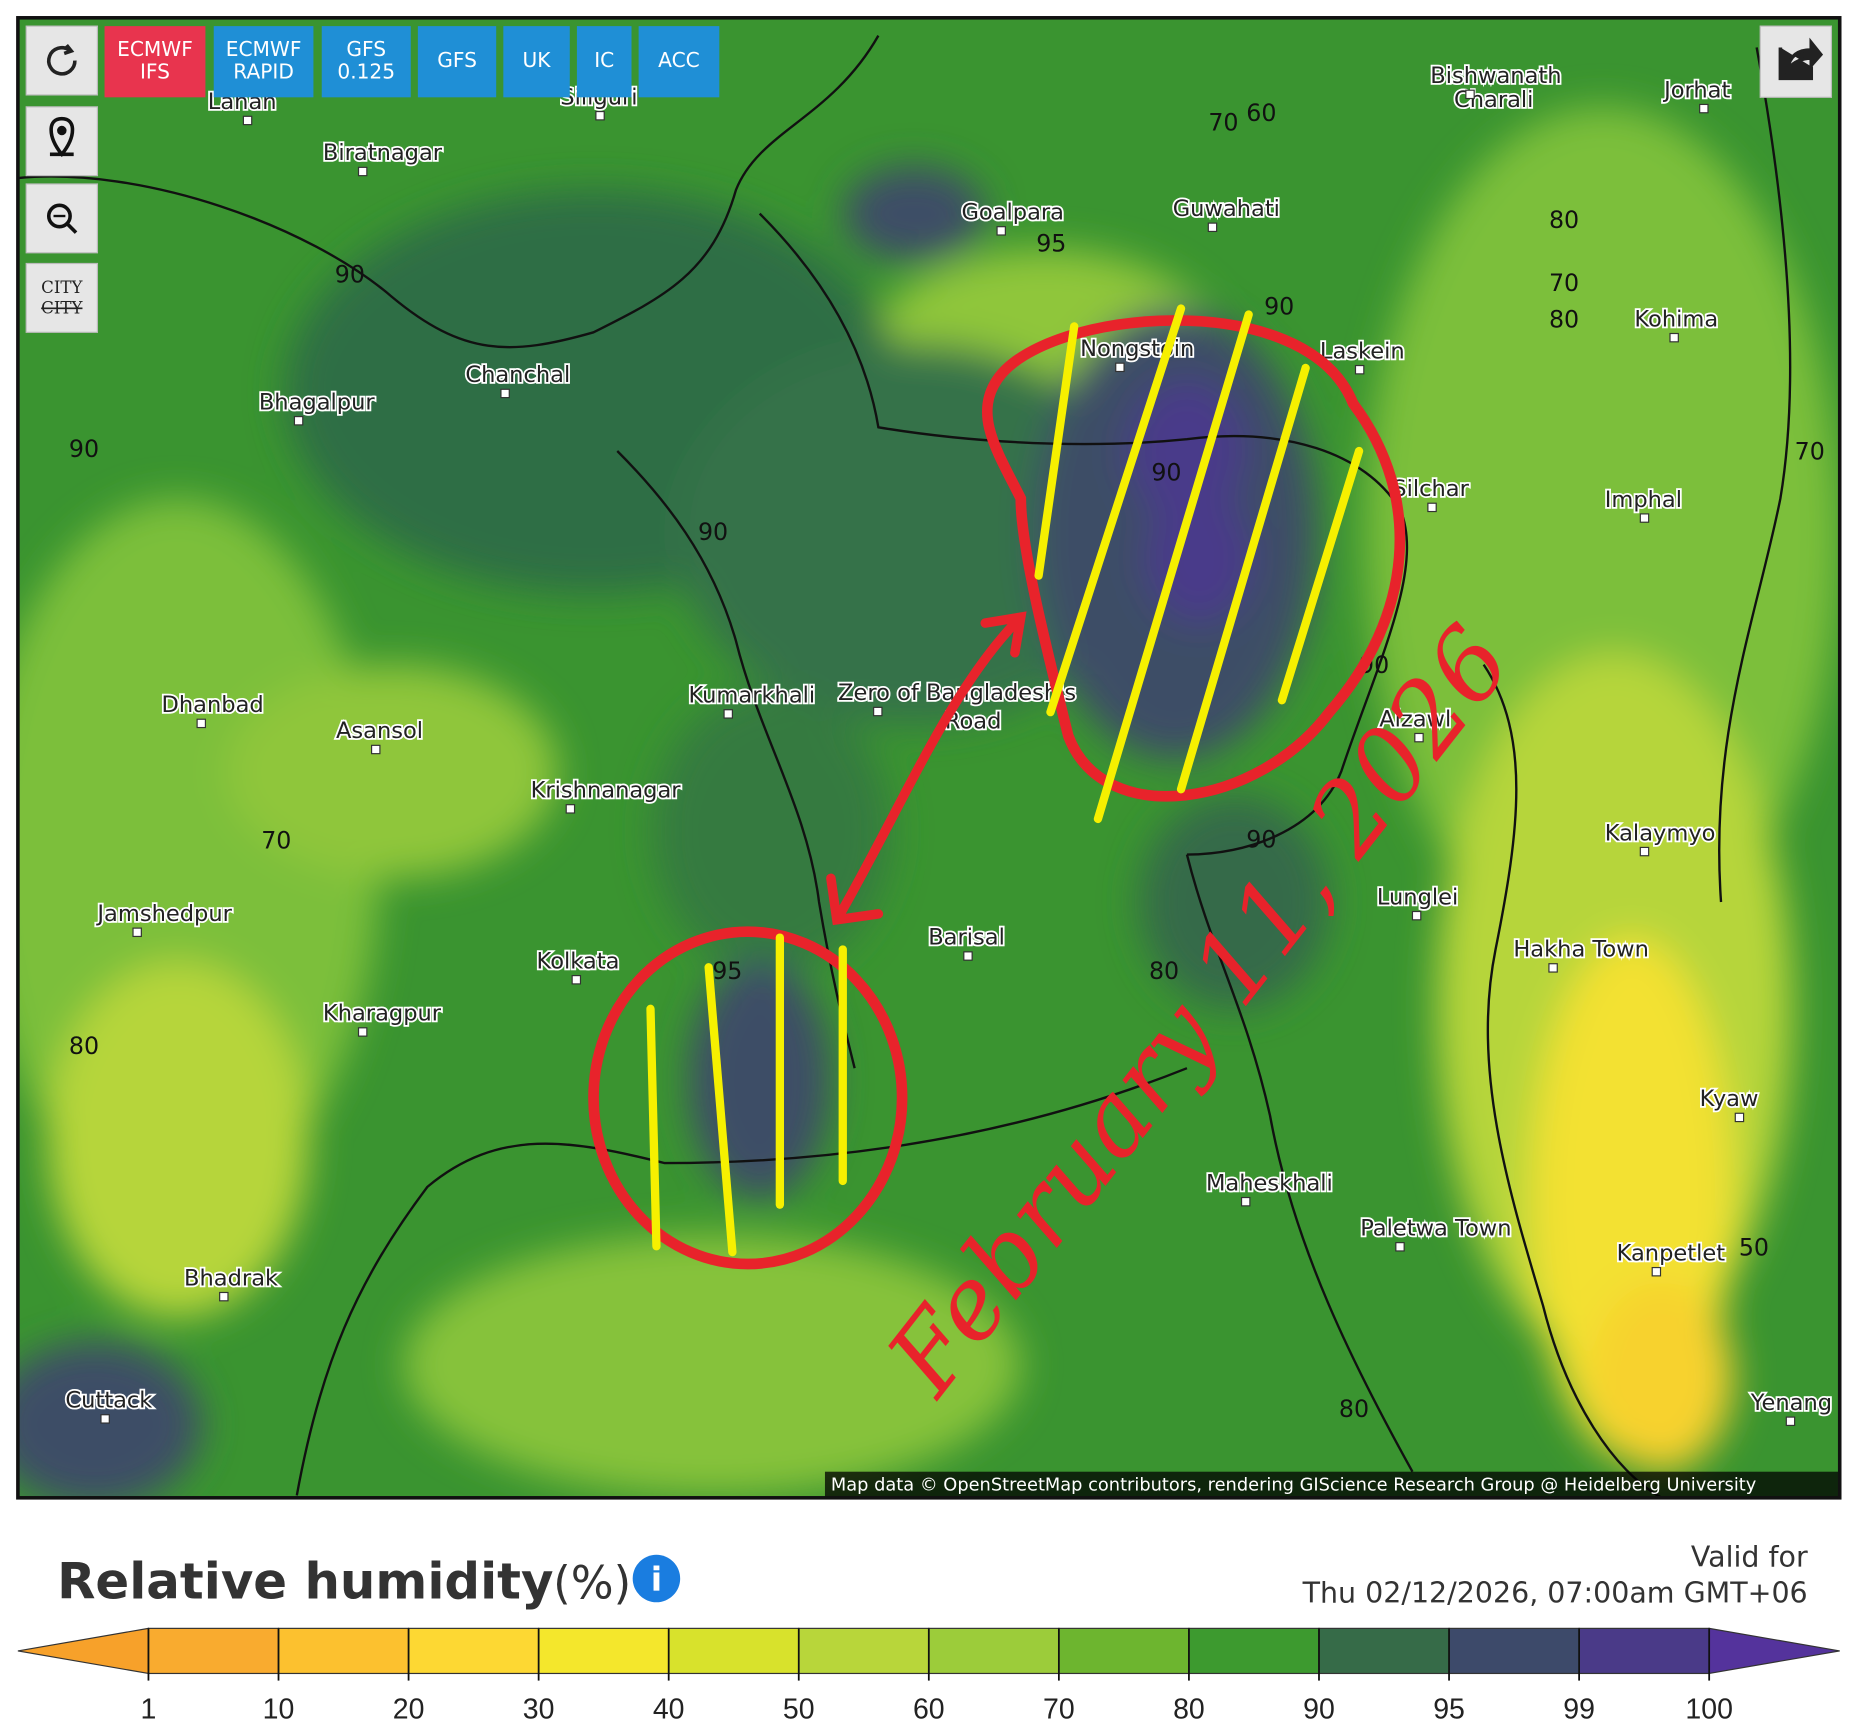  Describe the element at coordinates (1671, 1253) in the screenshot. I see `place-label: Kanpetlet` at that location.